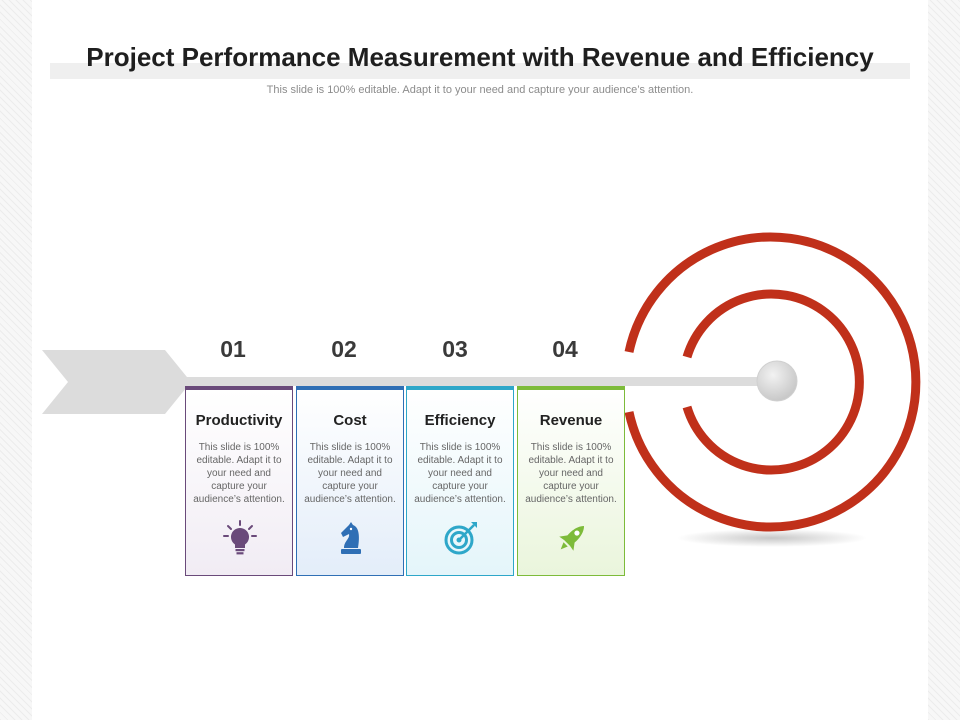 The height and width of the screenshot is (720, 960). What do you see at coordinates (116, 382) in the screenshot?
I see `arrow-fletching` at bounding box center [116, 382].